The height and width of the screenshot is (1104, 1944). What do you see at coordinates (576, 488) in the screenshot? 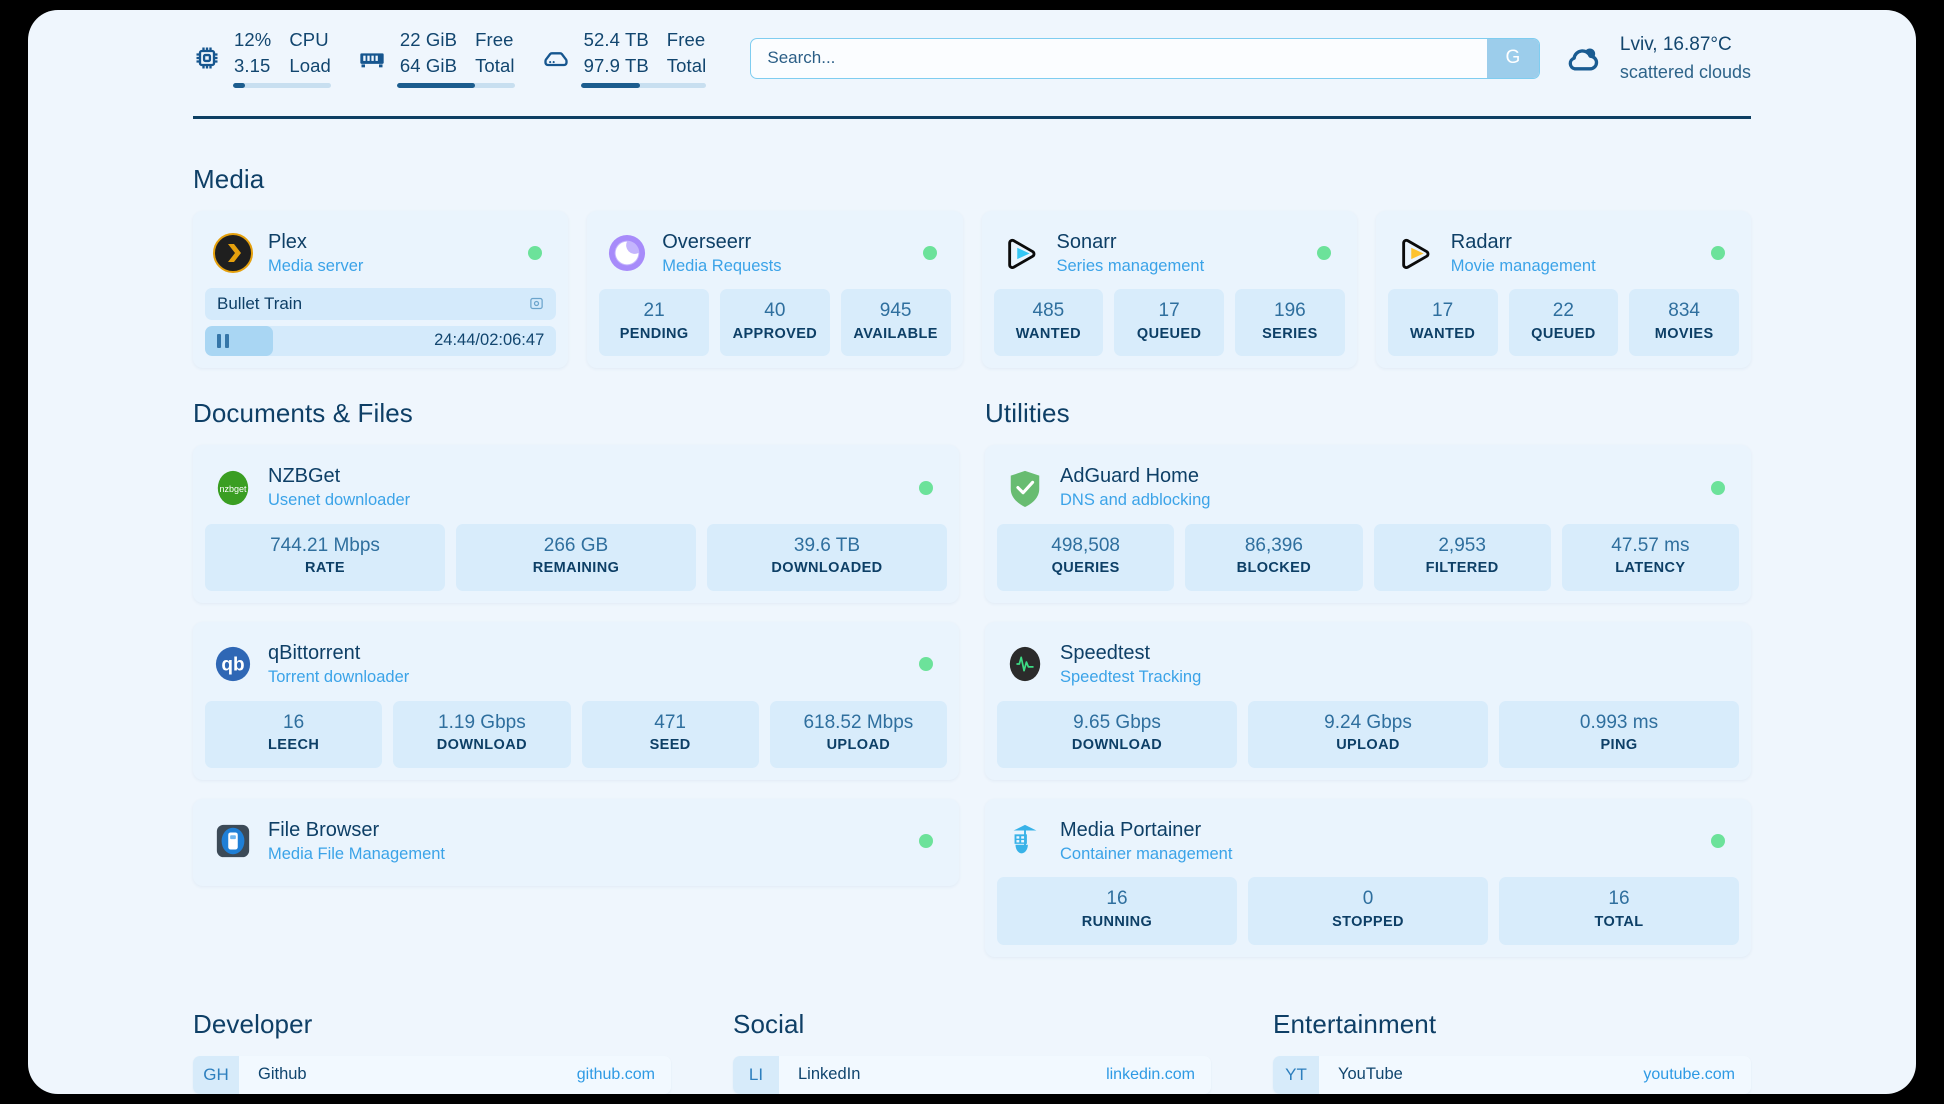
I see `card-header: nzbget NZBGet Usenet downloader` at bounding box center [576, 488].